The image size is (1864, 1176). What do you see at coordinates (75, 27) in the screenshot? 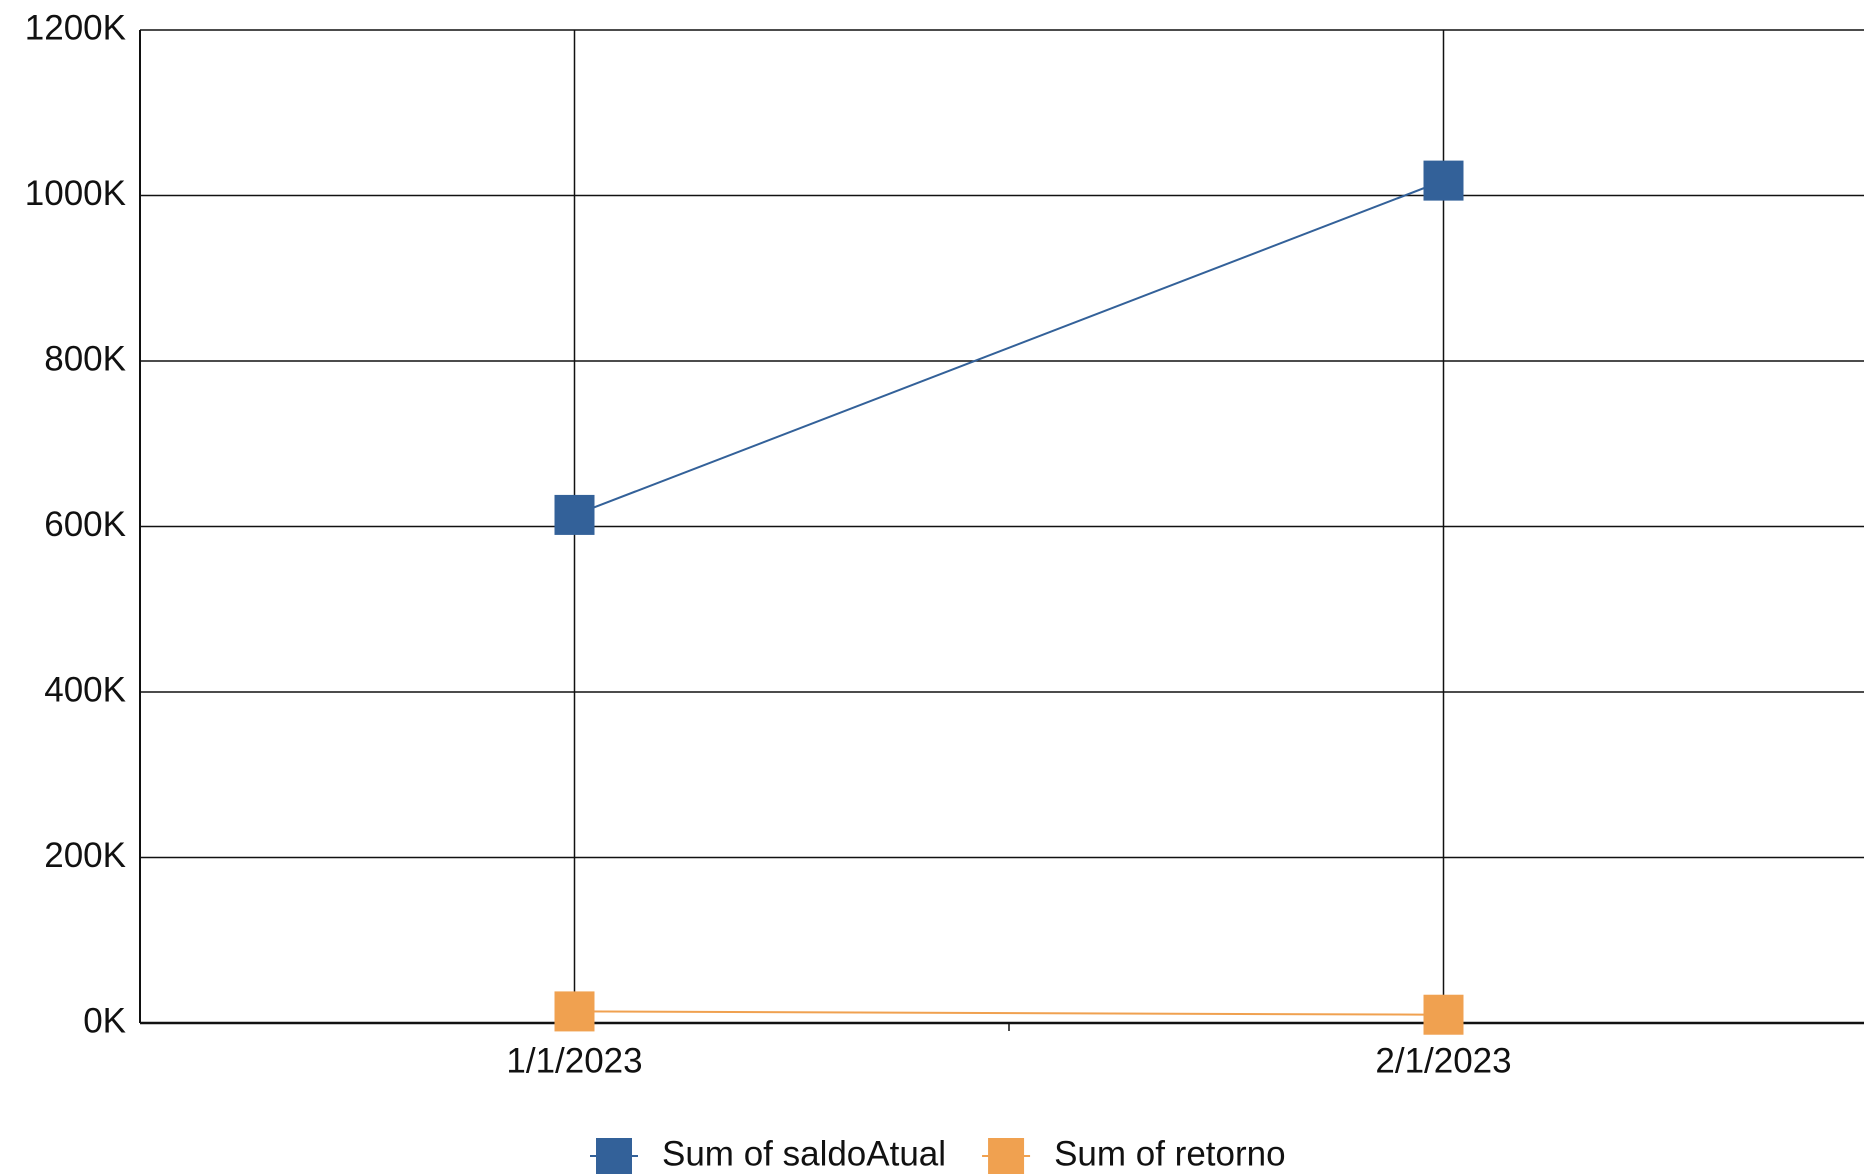
I see `y-tick-label: 1200K` at bounding box center [75, 27].